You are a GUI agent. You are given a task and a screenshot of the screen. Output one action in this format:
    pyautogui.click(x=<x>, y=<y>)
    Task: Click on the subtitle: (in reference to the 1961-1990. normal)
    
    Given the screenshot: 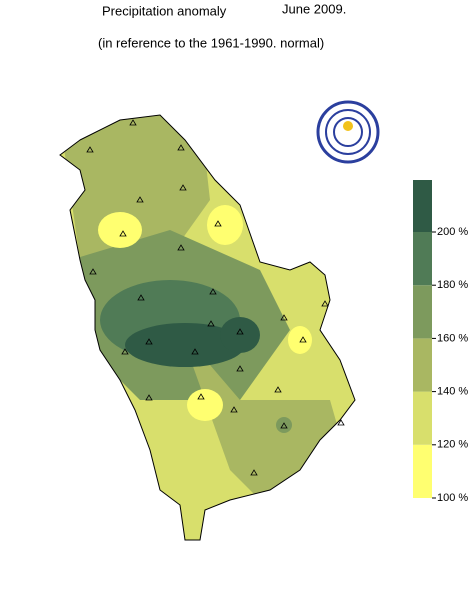 What is the action you would take?
    pyautogui.click(x=211, y=42)
    